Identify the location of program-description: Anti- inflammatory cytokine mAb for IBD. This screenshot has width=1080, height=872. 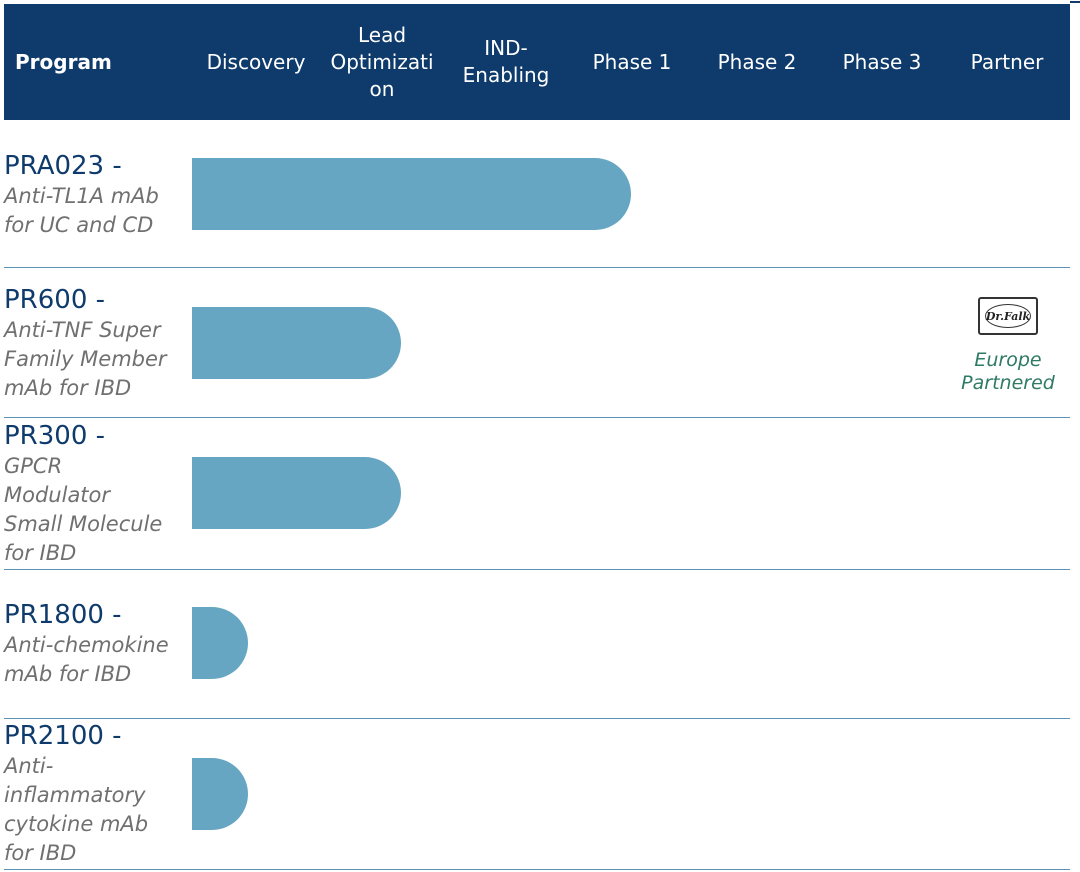
(76, 809).